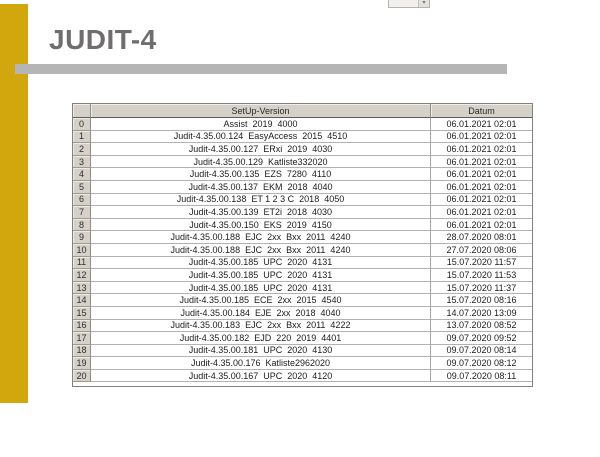  Describe the element at coordinates (261, 69) in the screenshot. I see `divider-bar` at that location.